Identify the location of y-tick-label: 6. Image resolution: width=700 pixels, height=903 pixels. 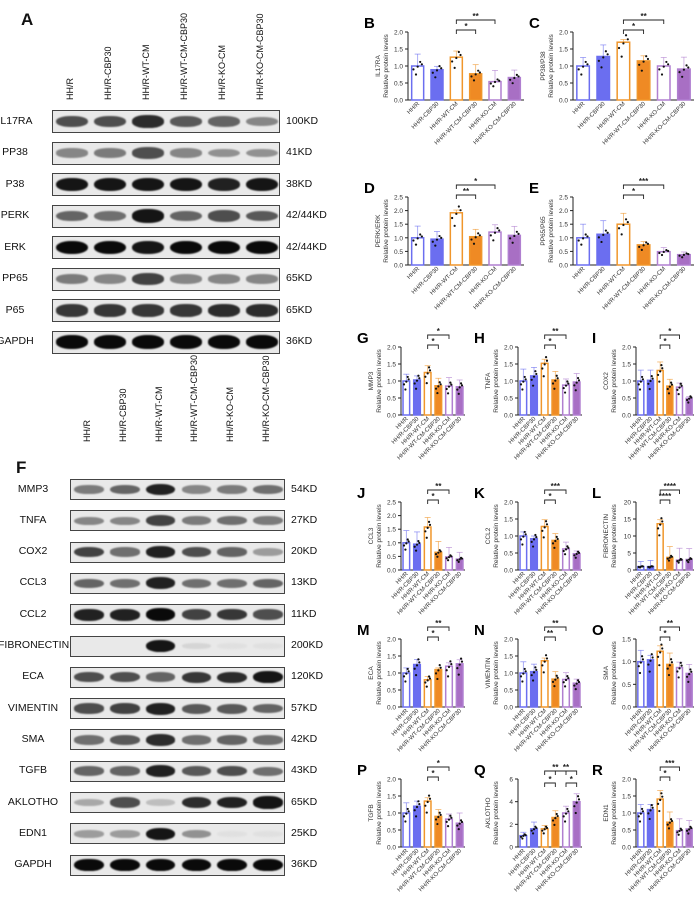
(511, 780).